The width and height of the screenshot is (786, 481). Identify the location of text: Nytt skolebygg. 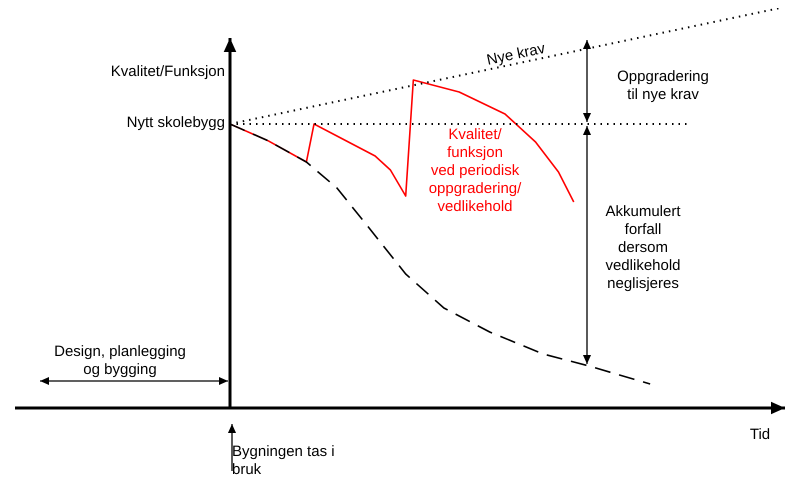
(175, 123).